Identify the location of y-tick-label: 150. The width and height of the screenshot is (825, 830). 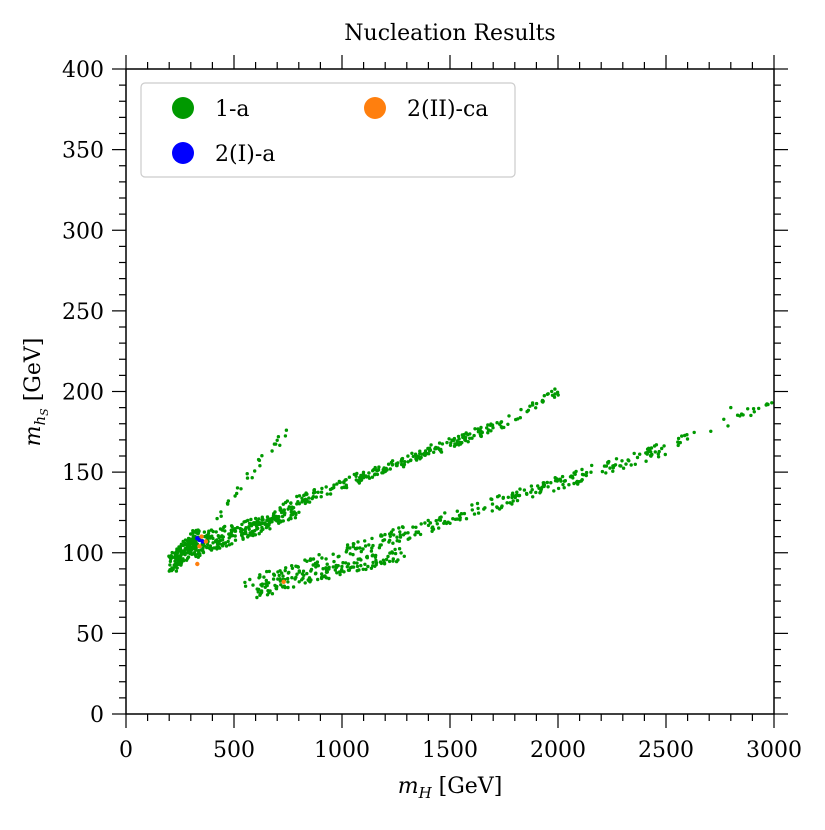
(83, 473).